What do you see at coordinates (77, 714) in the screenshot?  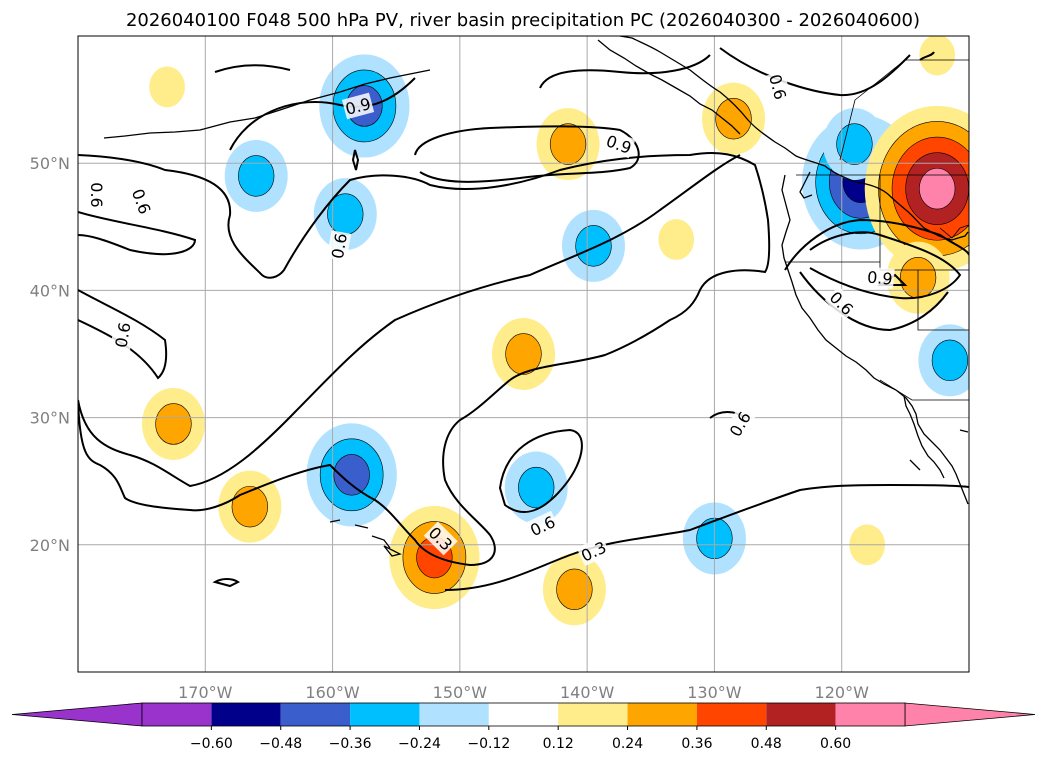 I see `colorbar-extend-min` at bounding box center [77, 714].